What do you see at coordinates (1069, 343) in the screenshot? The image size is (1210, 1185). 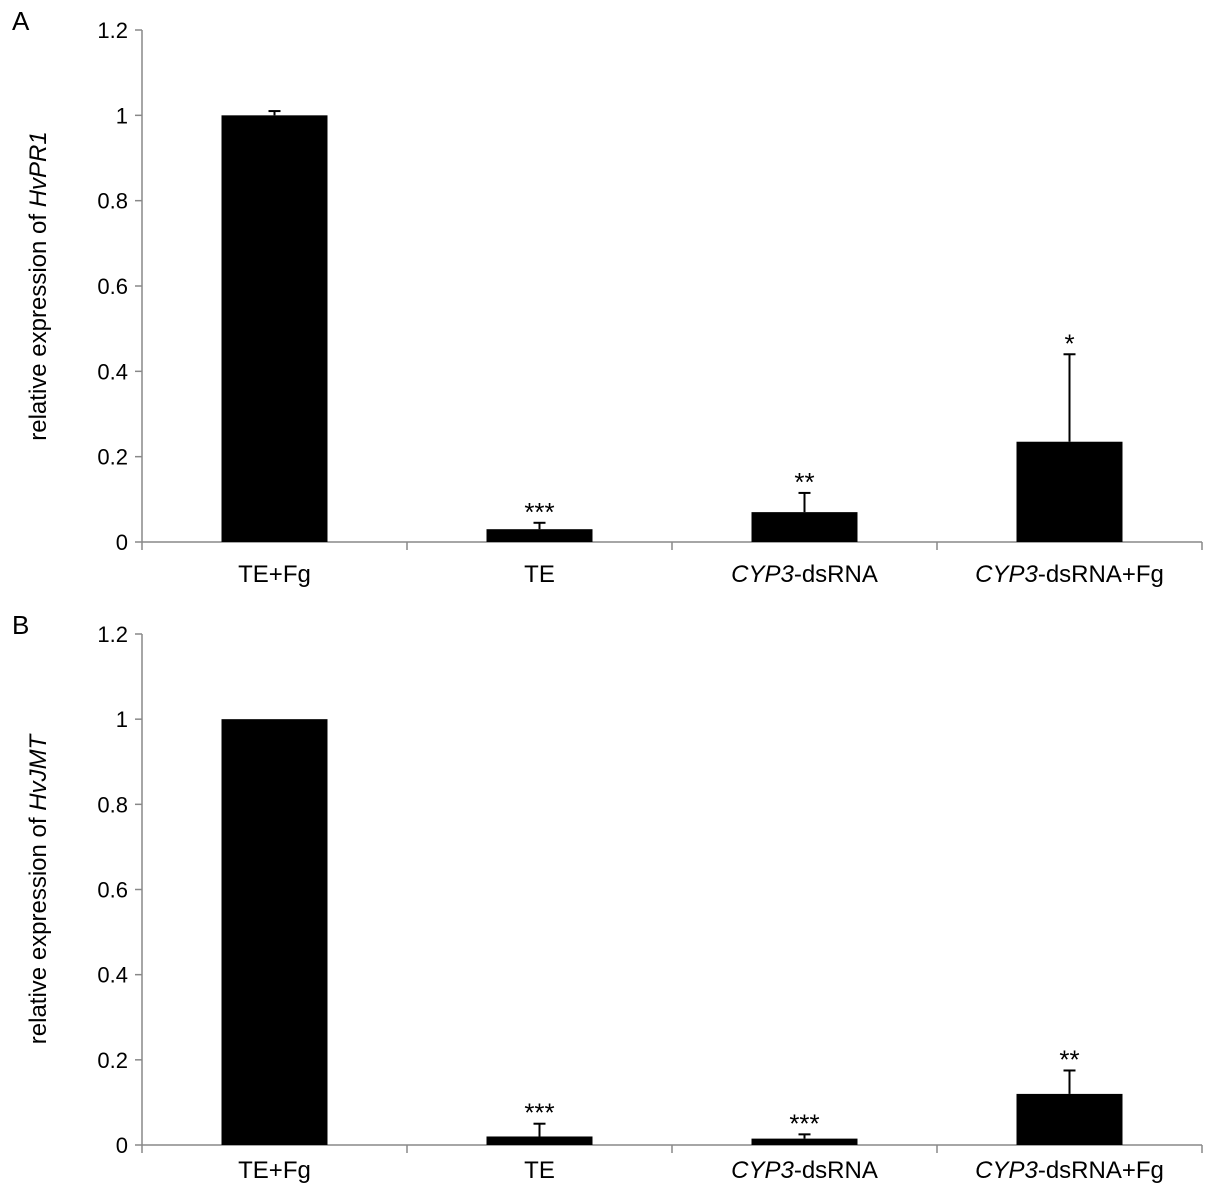 I see `significance-marker: *` at bounding box center [1069, 343].